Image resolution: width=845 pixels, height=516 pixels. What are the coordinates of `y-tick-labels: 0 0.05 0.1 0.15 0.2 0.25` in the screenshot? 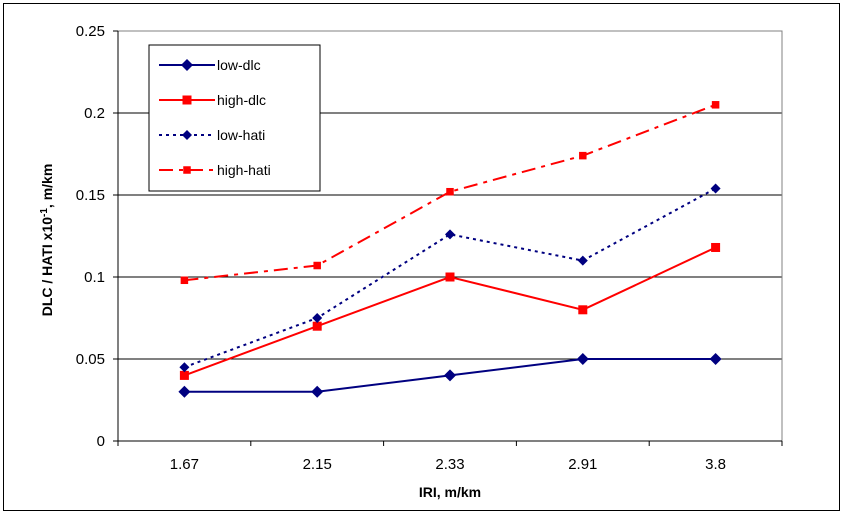 It's located at (90, 236).